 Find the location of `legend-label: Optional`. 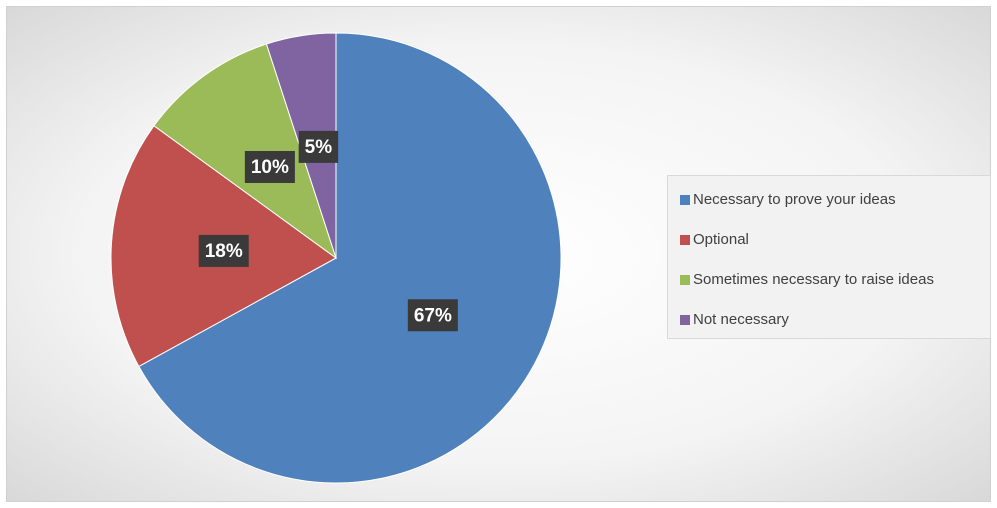

legend-label: Optional is located at coordinates (721, 239).